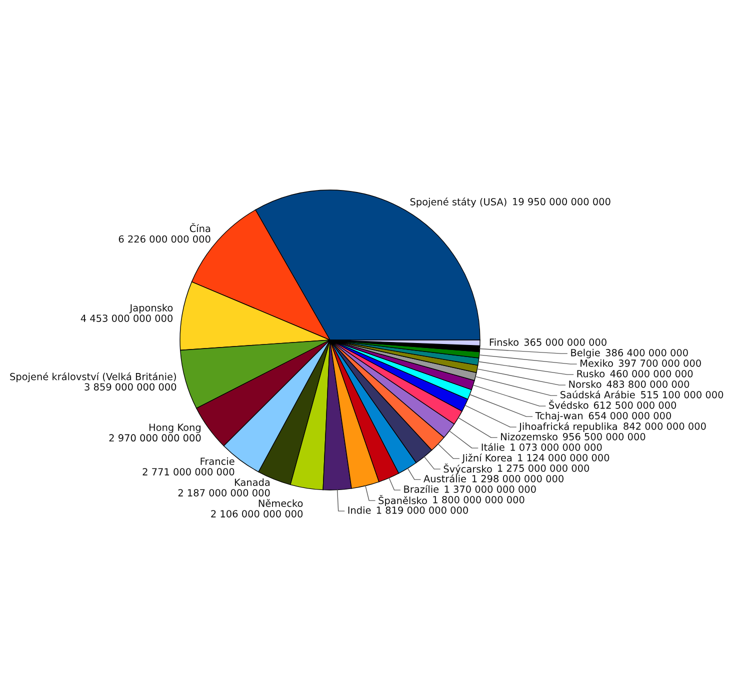  I want to click on slice-label: Španělsko, so click(402, 500).